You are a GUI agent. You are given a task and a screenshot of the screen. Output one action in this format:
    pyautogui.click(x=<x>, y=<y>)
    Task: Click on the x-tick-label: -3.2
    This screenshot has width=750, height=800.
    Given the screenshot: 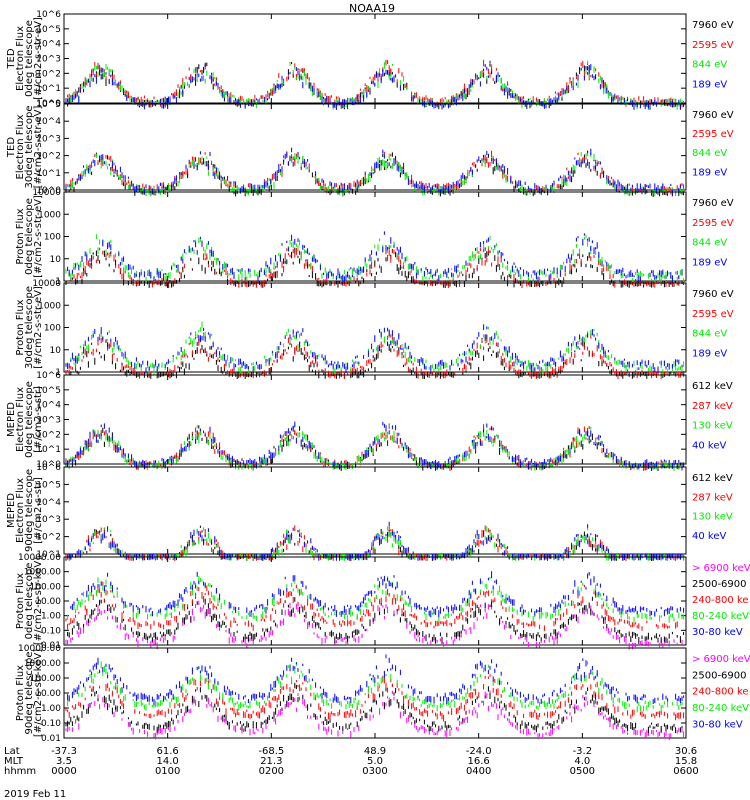 What is the action you would take?
    pyautogui.click(x=583, y=751)
    